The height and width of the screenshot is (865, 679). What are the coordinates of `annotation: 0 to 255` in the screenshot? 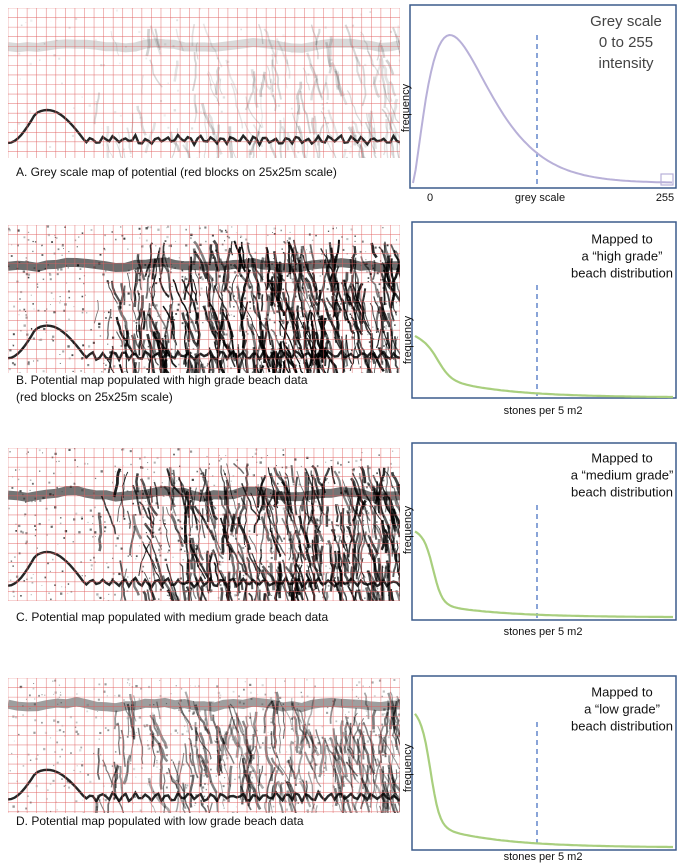 It's located at (626, 42).